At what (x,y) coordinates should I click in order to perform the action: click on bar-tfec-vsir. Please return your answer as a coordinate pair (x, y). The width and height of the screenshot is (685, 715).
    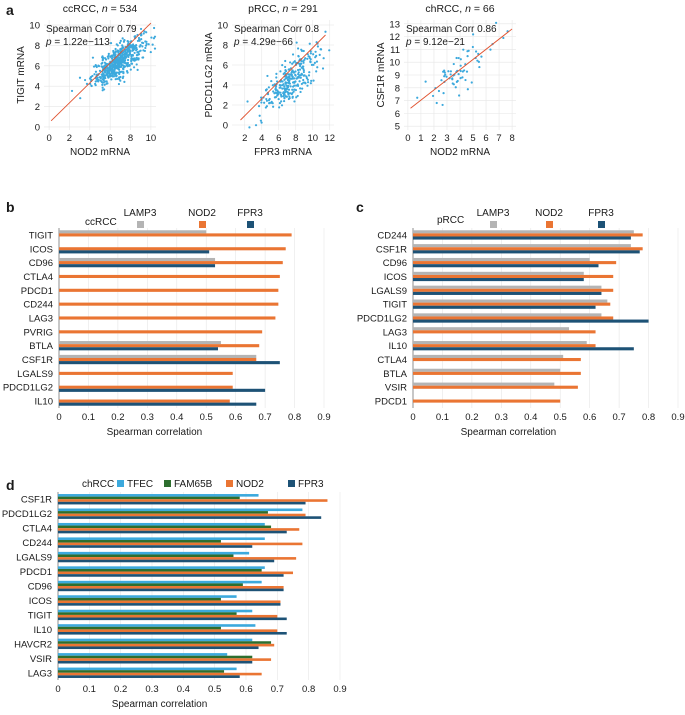
    Looking at the image, I should click on (143, 654).